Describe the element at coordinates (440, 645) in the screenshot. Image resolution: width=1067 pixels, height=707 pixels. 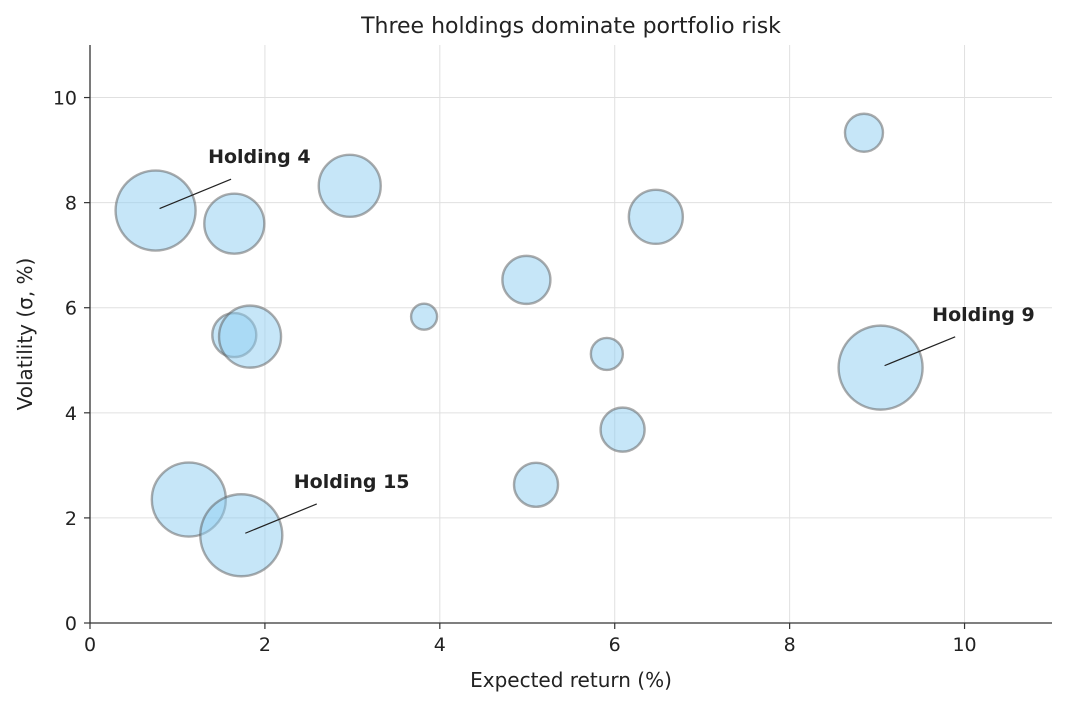
I see `x-tick-label: 4` at that location.